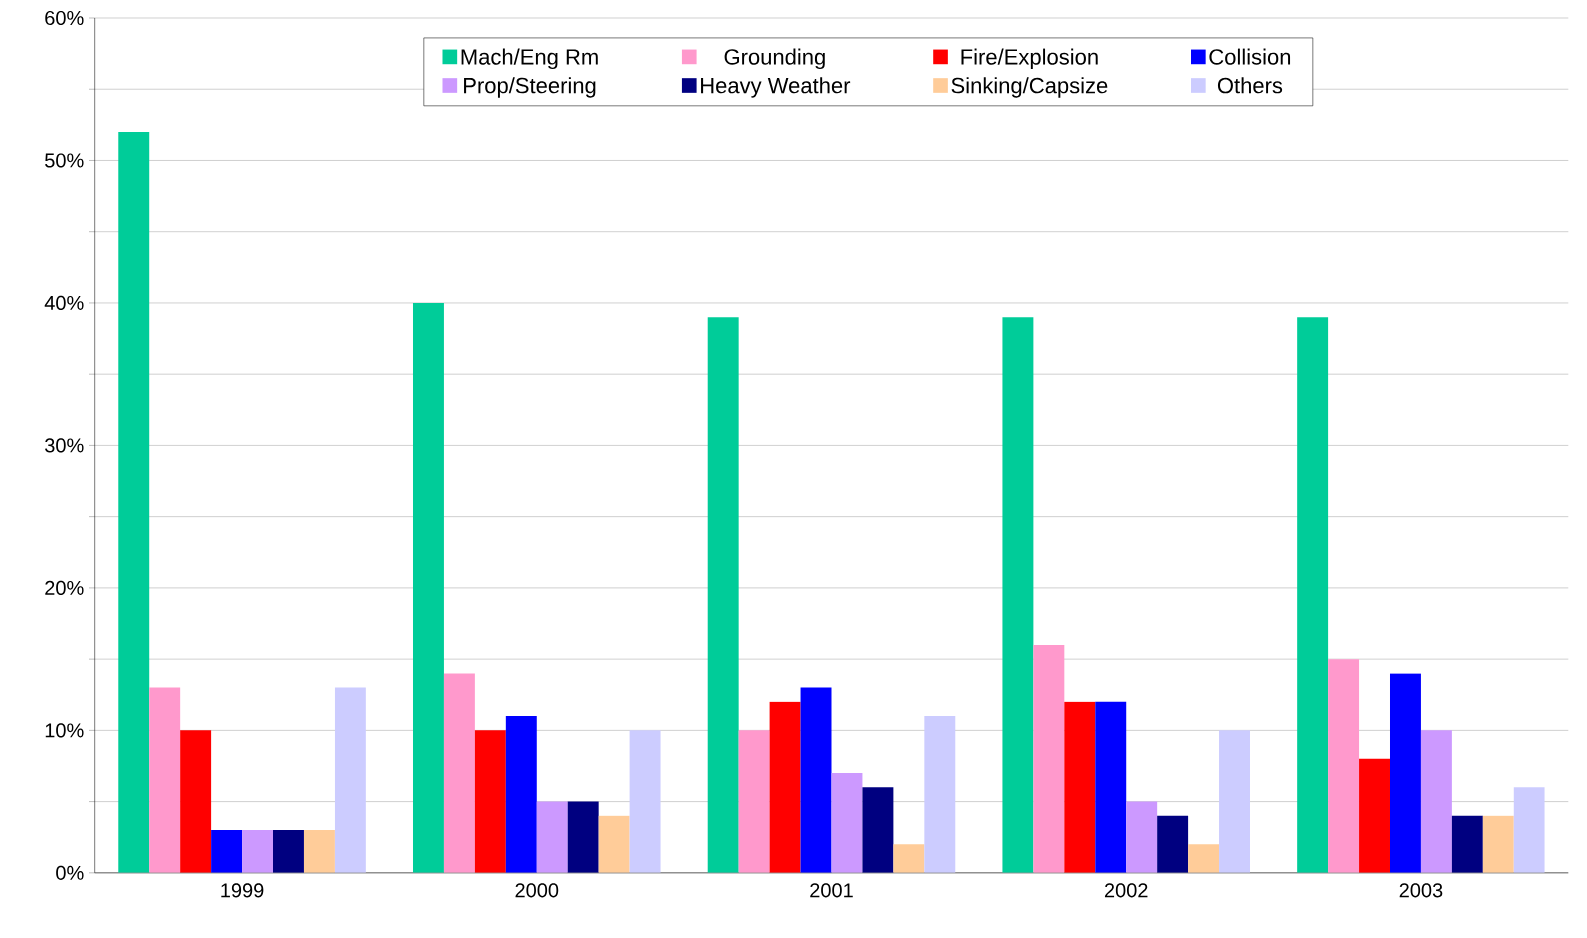 Image resolution: width=1587 pixels, height=938 pixels. Describe the element at coordinates (1126, 890) in the screenshot. I see `x-tick-label: 2002` at that location.